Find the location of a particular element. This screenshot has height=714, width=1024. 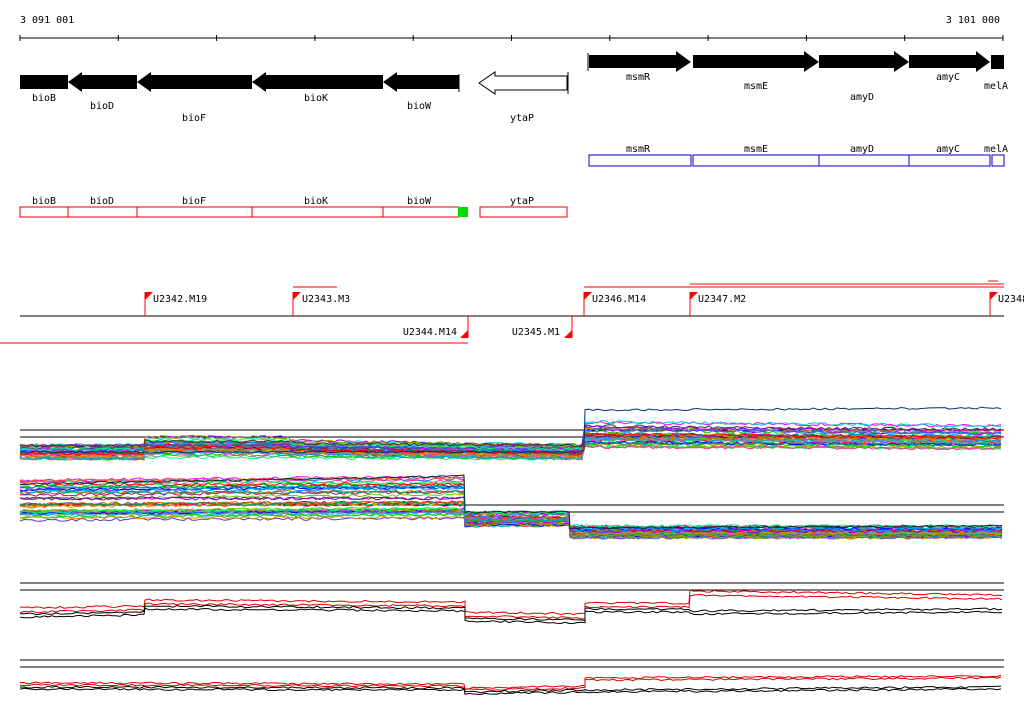

feature-U2344.M14 is located at coordinates (464, 327).